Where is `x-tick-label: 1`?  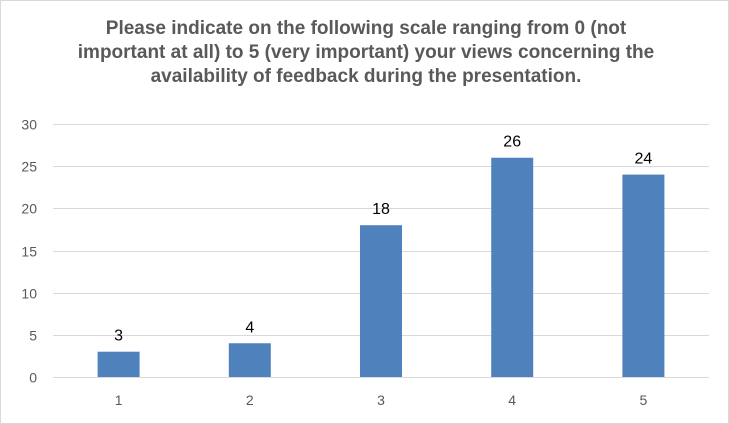 x-tick-label: 1 is located at coordinates (119, 400).